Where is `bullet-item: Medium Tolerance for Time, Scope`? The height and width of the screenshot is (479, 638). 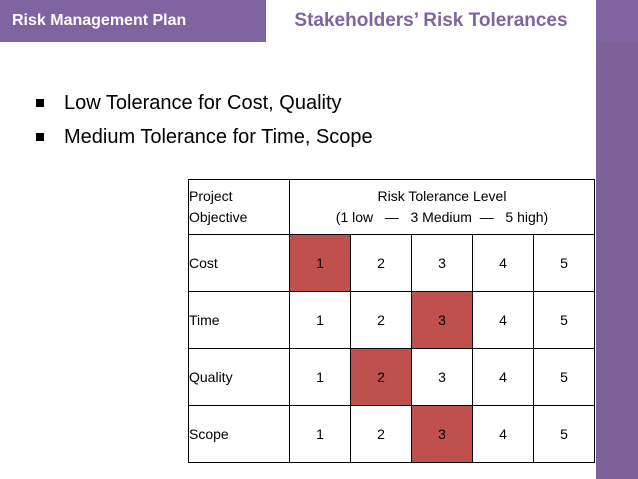
bullet-item: Medium Tolerance for Time, Scope is located at coordinates (204, 137).